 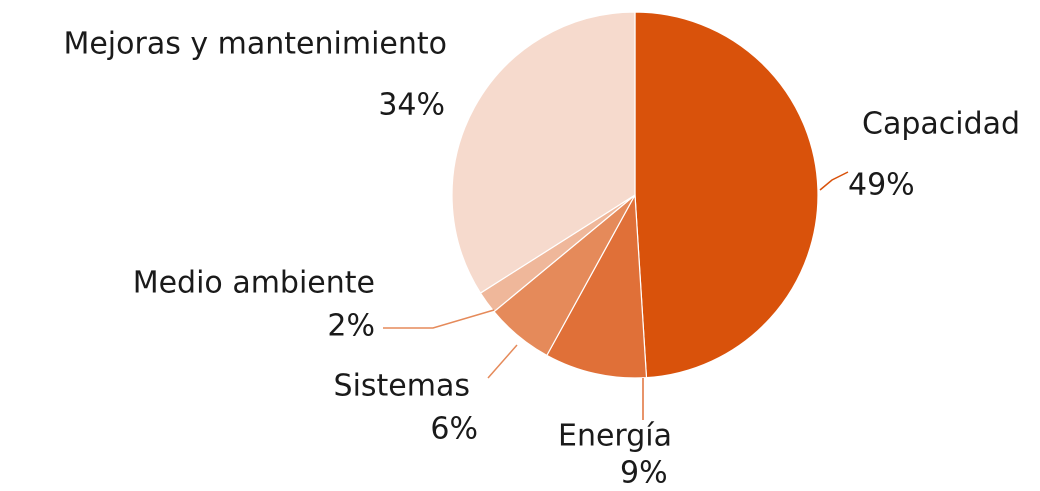 What do you see at coordinates (454, 429) in the screenshot?
I see `slice-value-label: 6%` at bounding box center [454, 429].